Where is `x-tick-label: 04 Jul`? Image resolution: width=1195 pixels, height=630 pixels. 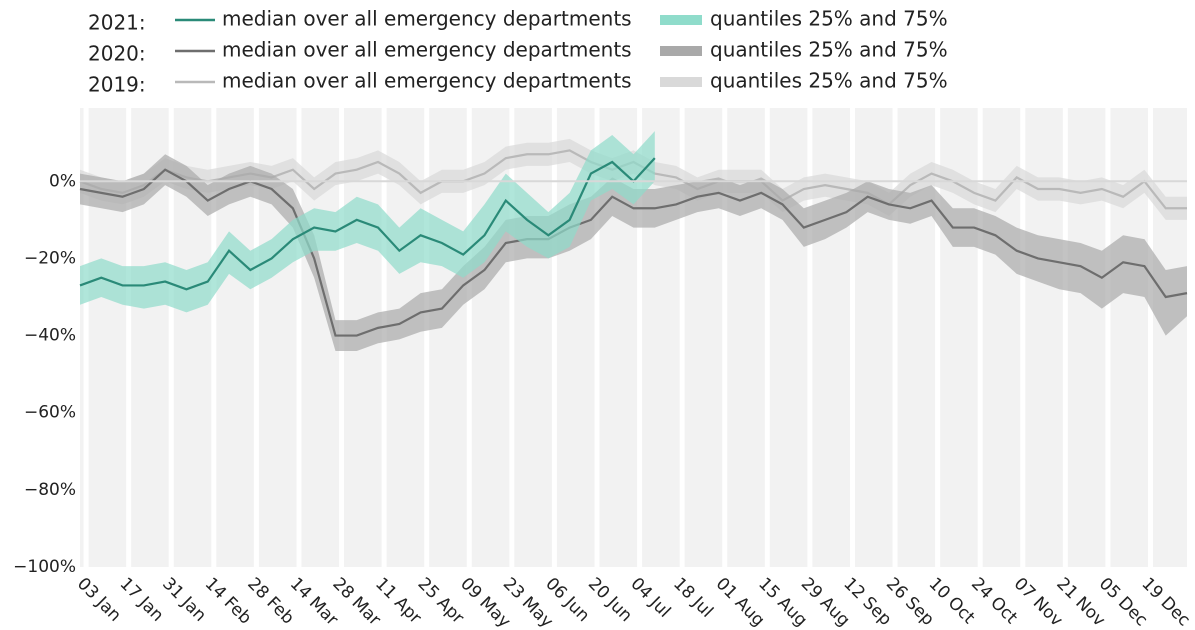 x-tick-label: 04 Jul is located at coordinates (651, 598).